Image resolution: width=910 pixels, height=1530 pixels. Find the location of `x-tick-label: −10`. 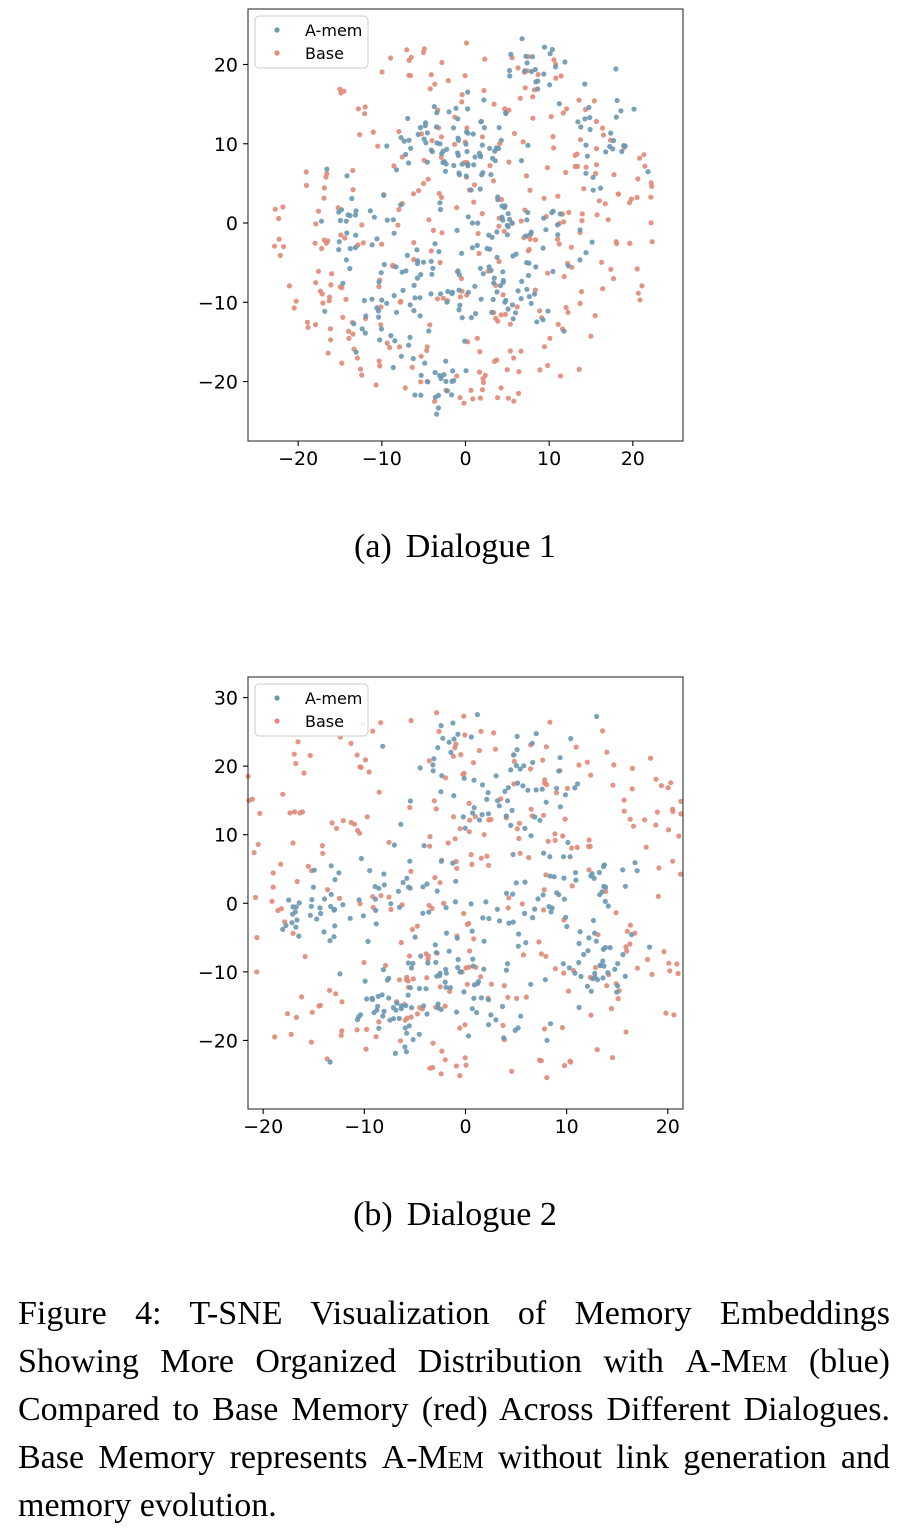

x-tick-label: −10 is located at coordinates (382, 459).